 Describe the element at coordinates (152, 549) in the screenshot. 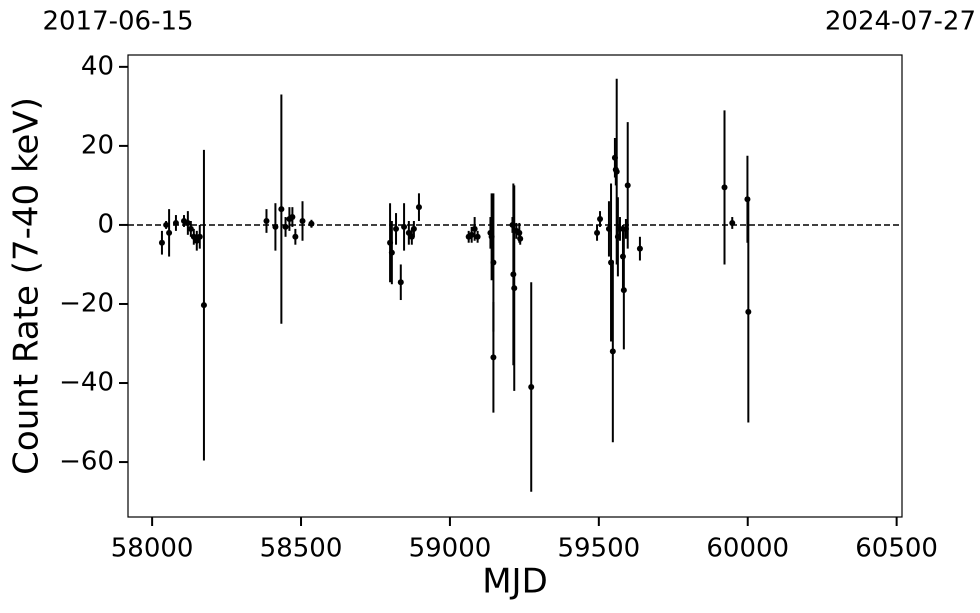

I see `x-tick-label: 58000` at that location.